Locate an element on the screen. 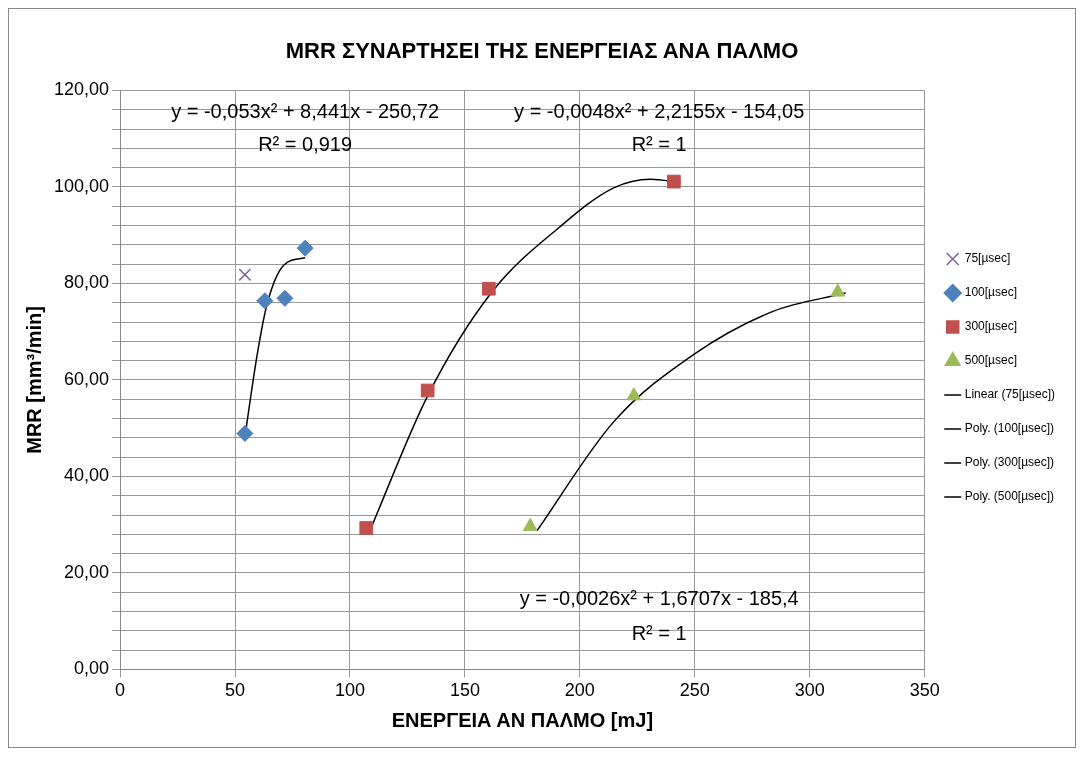  x-tick-label: 50 is located at coordinates (235, 690).